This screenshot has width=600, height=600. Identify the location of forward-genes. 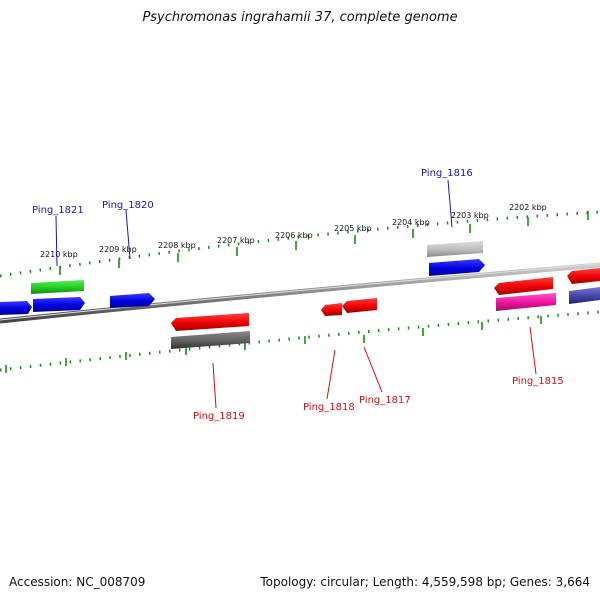
(242, 278).